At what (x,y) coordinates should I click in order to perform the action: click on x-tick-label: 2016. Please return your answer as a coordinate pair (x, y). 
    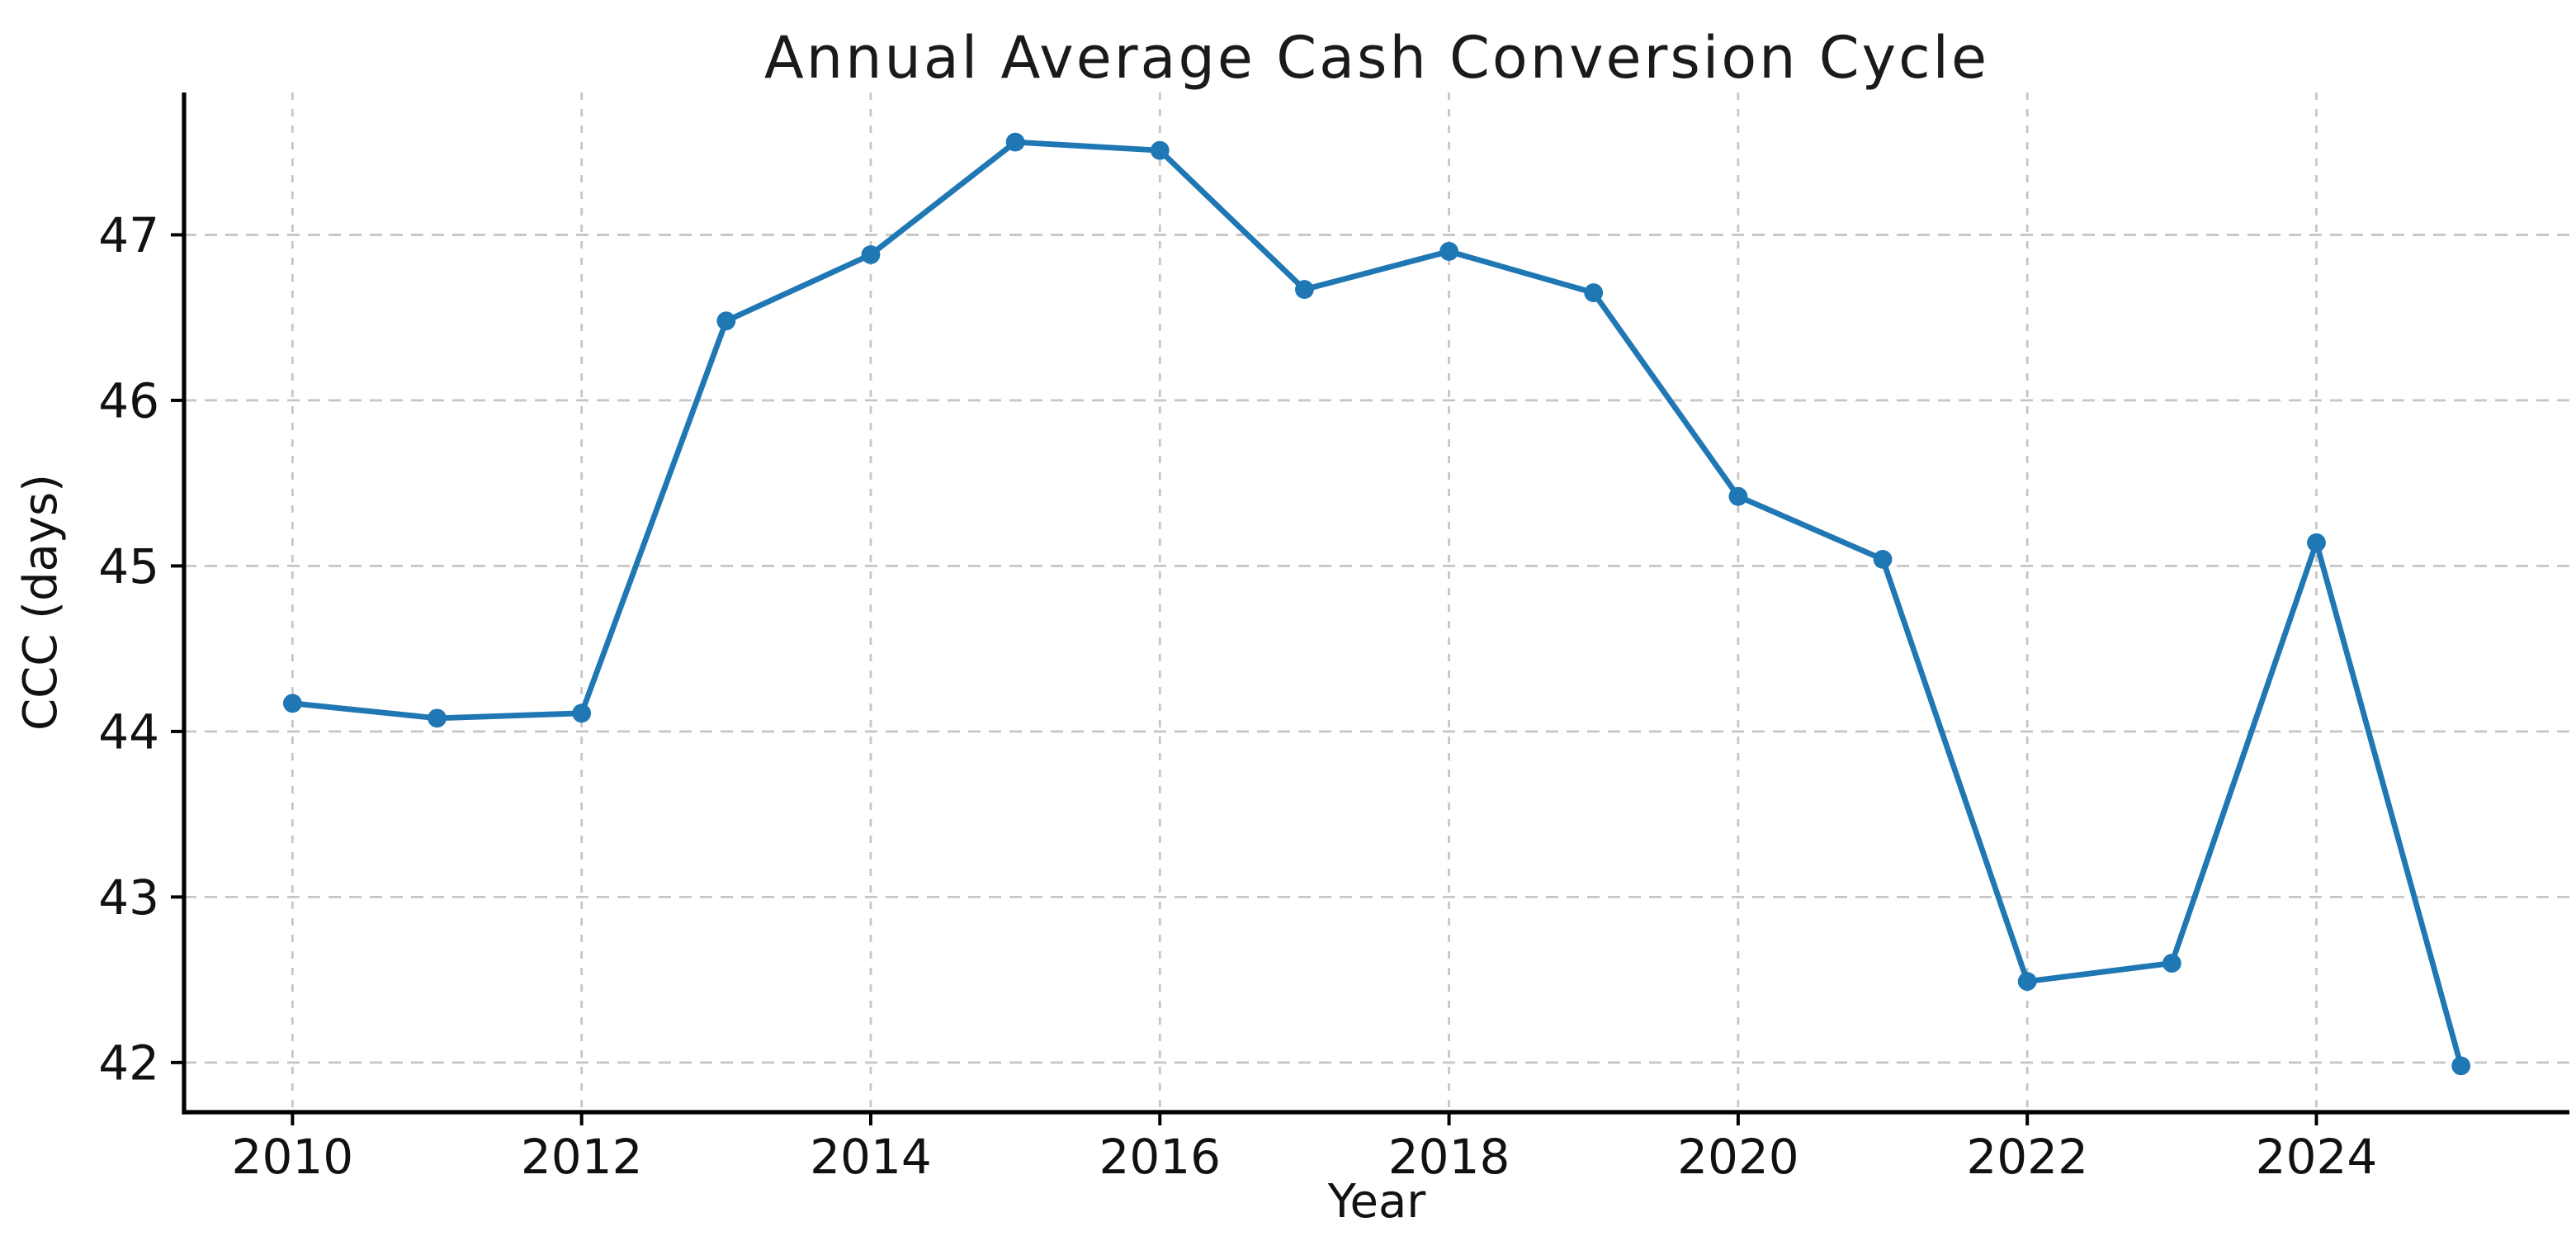
    Looking at the image, I should click on (1160, 1157).